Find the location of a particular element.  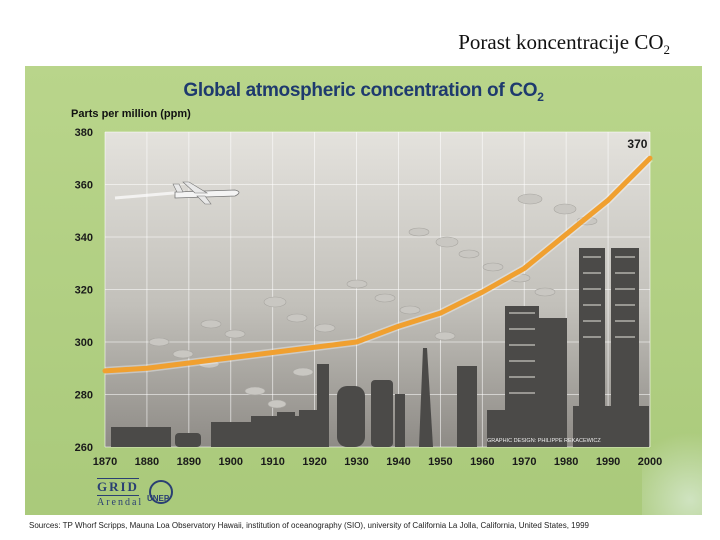

x-tick-label: 1960 is located at coordinates (482, 462).